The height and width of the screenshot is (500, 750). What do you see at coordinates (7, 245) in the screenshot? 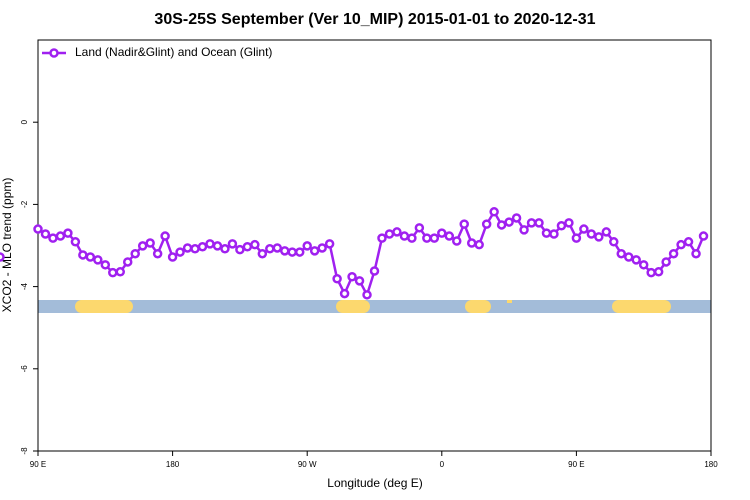
I see `y-axis-label: XCO2 - MLO trend (ppm)` at bounding box center [7, 245].